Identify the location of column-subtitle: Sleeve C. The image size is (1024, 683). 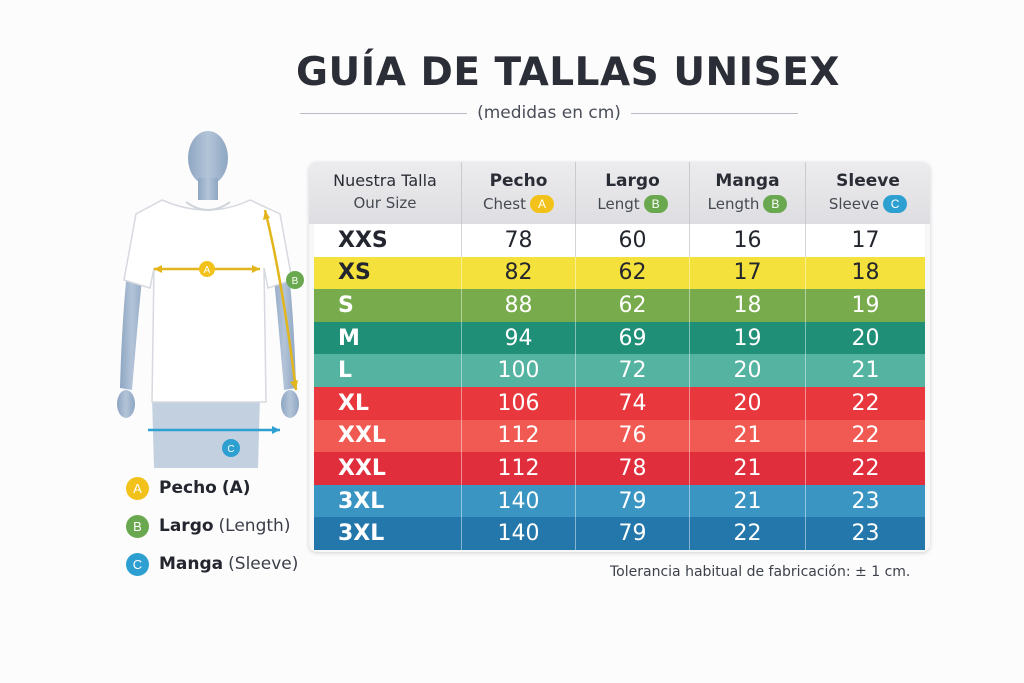
(868, 204).